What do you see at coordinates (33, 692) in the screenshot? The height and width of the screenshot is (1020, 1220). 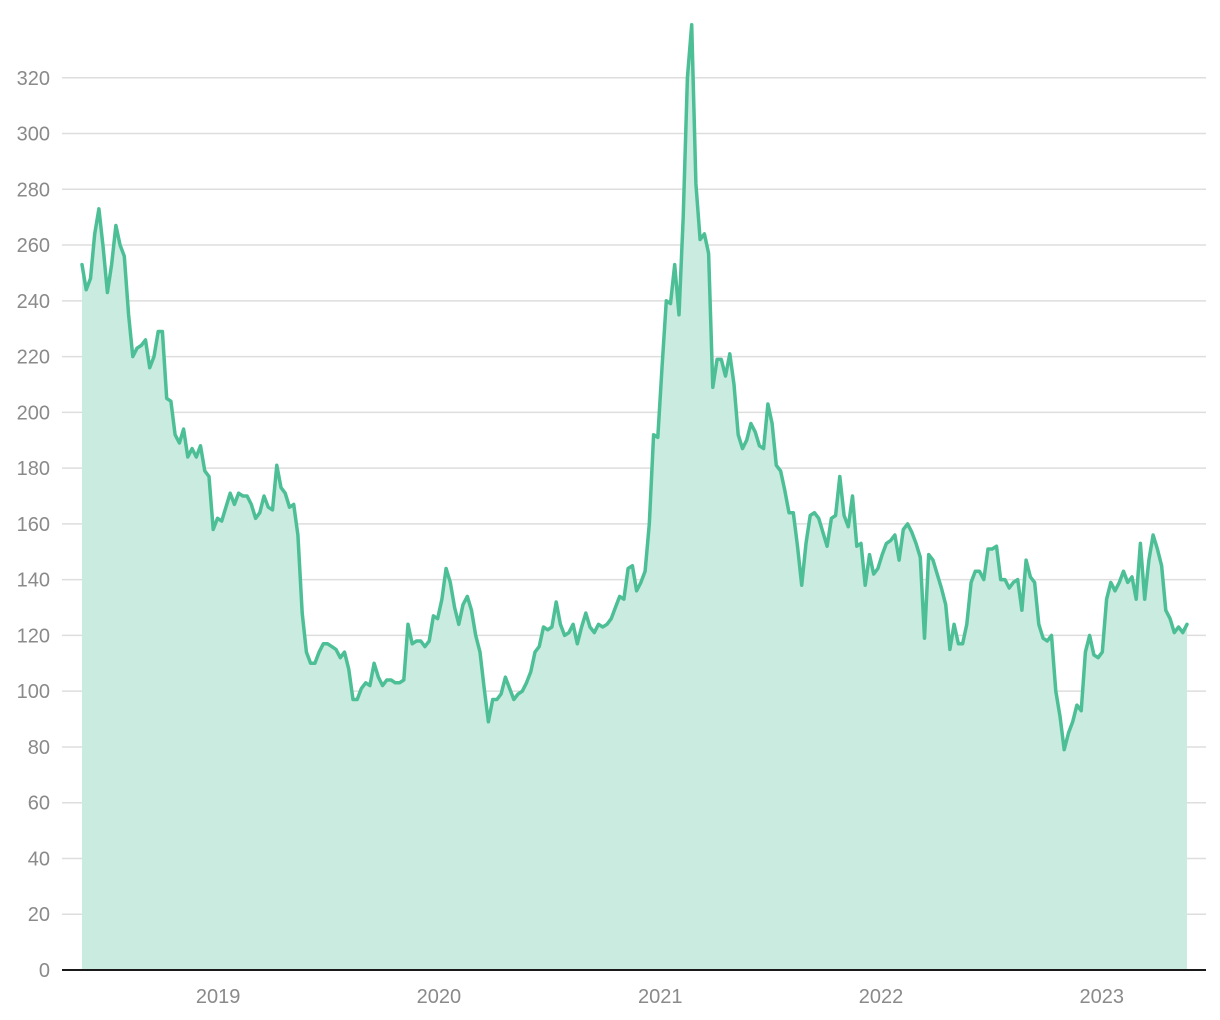 I see `y-tick-label: 100` at bounding box center [33, 692].